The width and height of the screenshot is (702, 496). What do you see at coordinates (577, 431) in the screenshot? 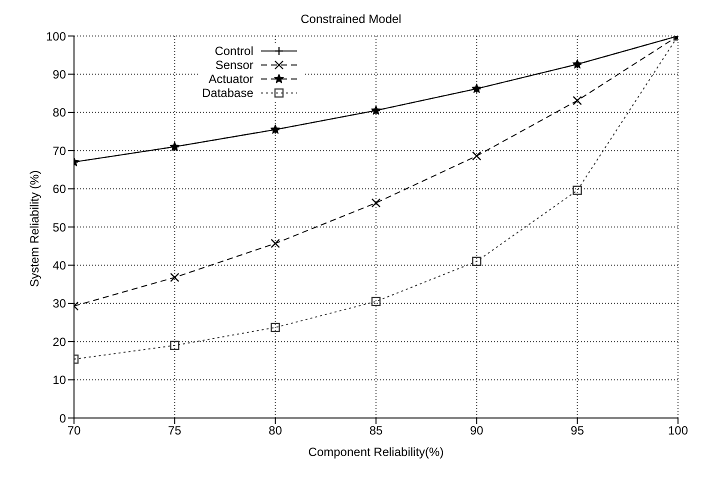
I see `x-tick-label: 95` at bounding box center [577, 431].